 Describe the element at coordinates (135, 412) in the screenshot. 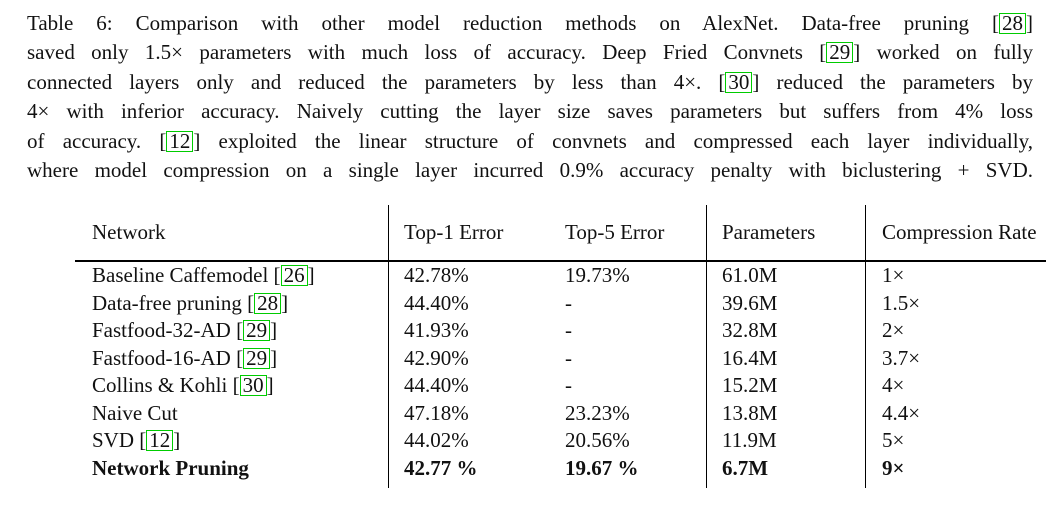

I see `cell-network: Naive Cut` at that location.